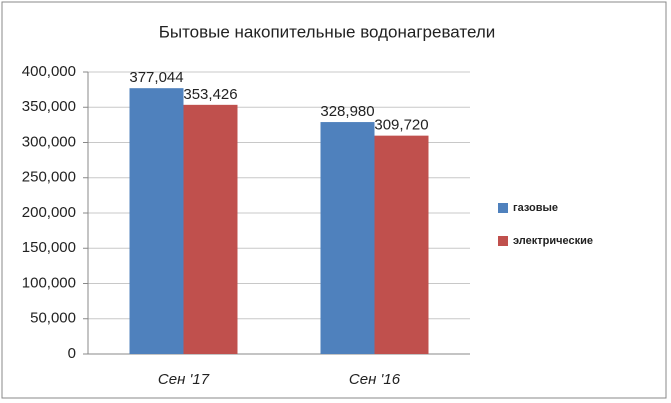 The image size is (671, 403). Describe the element at coordinates (156, 77) in the screenshot. I see `data-label: 377,044` at that location.